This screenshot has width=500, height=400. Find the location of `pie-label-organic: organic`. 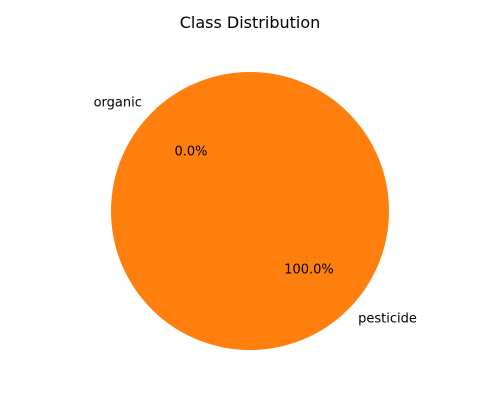

pie-label-organic: organic is located at coordinates (118, 102).